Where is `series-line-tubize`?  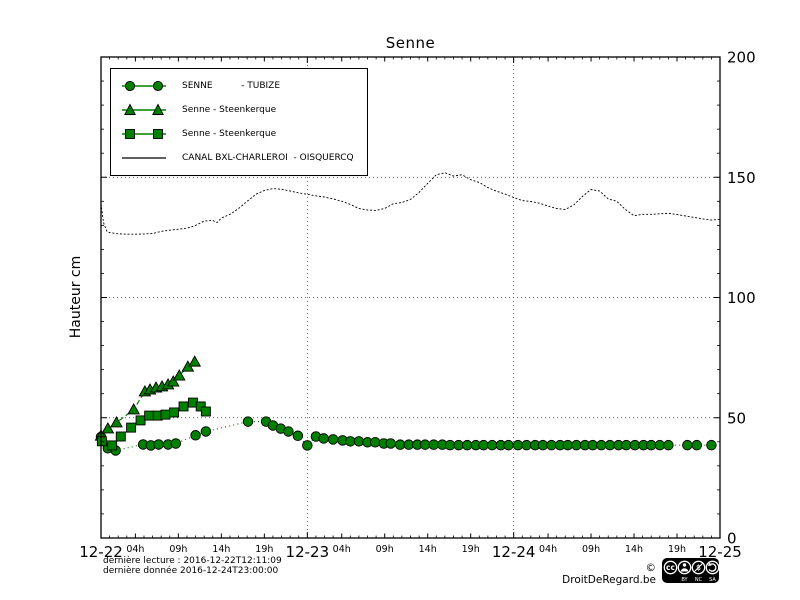
series-line-tubize is located at coordinates (406, 436).